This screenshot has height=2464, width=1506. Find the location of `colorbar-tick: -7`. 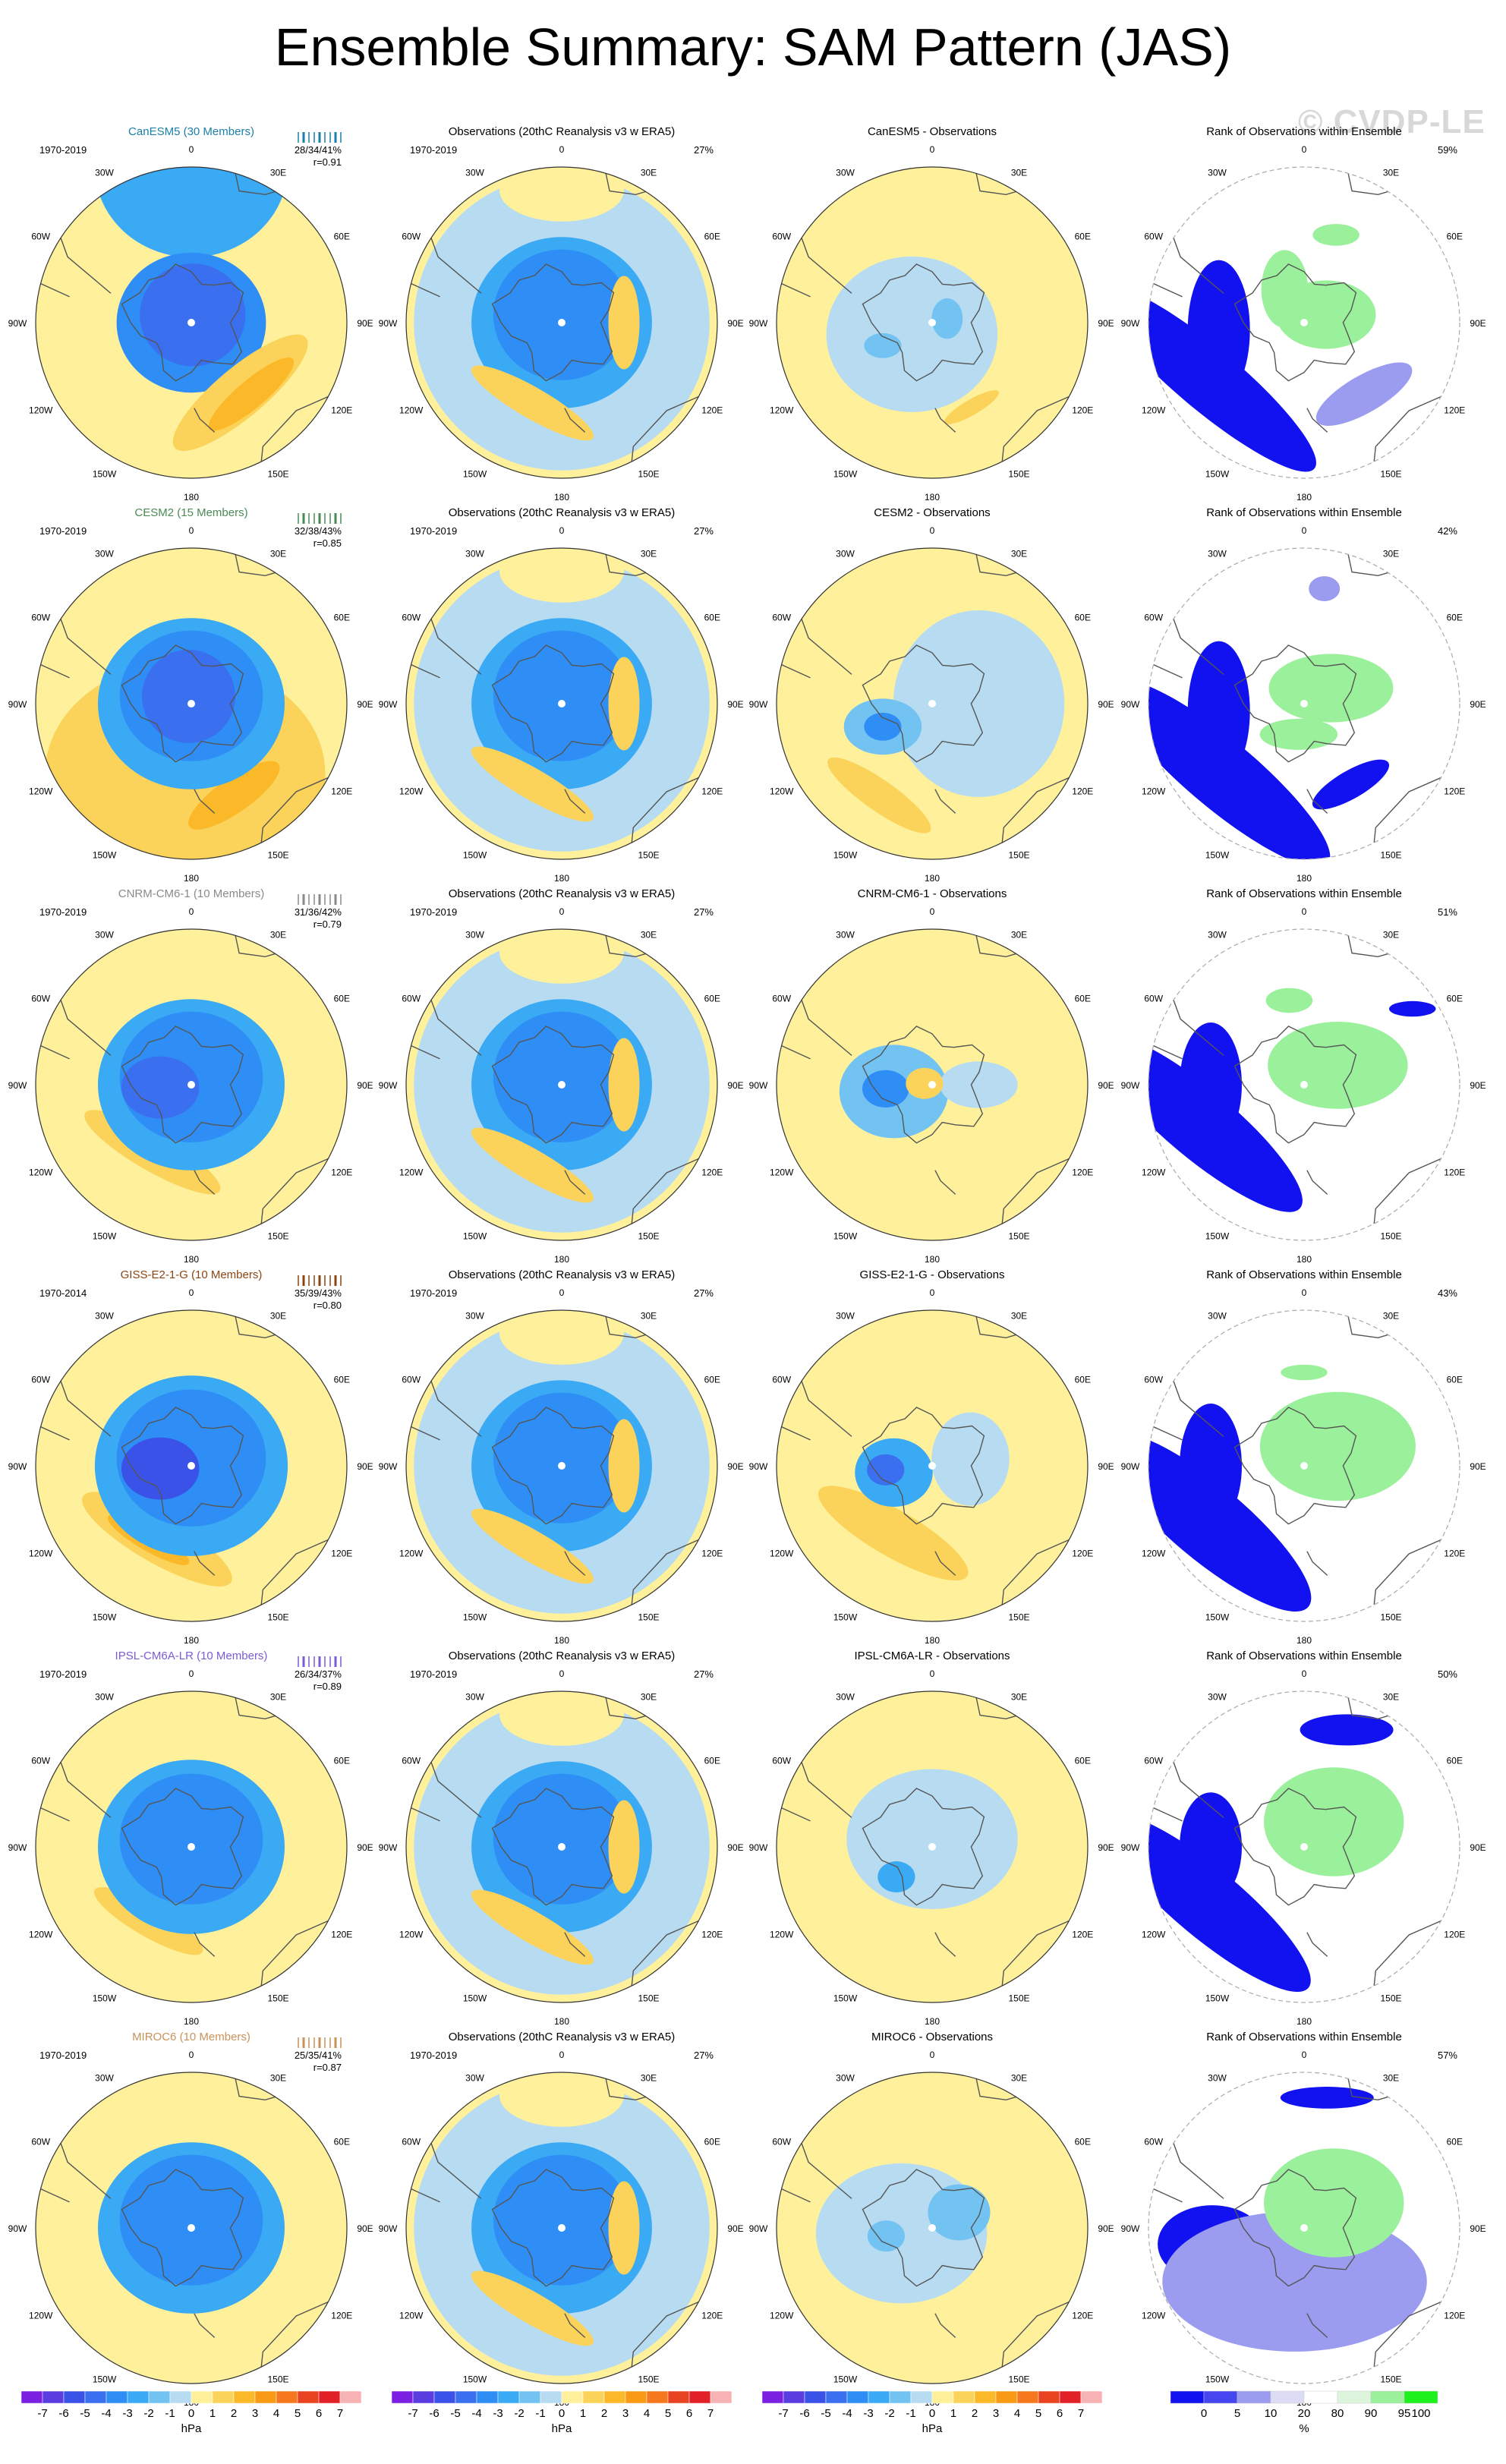

colorbar-tick: -7 is located at coordinates (412, 2414).